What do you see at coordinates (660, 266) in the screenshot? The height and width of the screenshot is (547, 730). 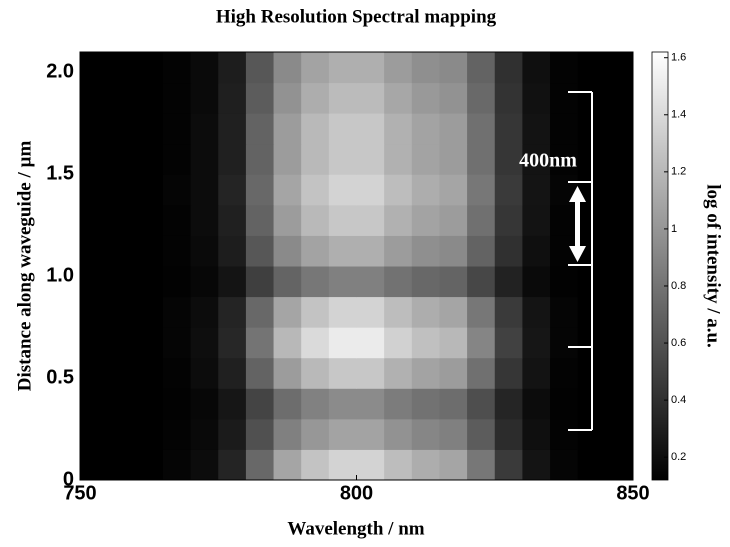 I see `colorbar` at bounding box center [660, 266].